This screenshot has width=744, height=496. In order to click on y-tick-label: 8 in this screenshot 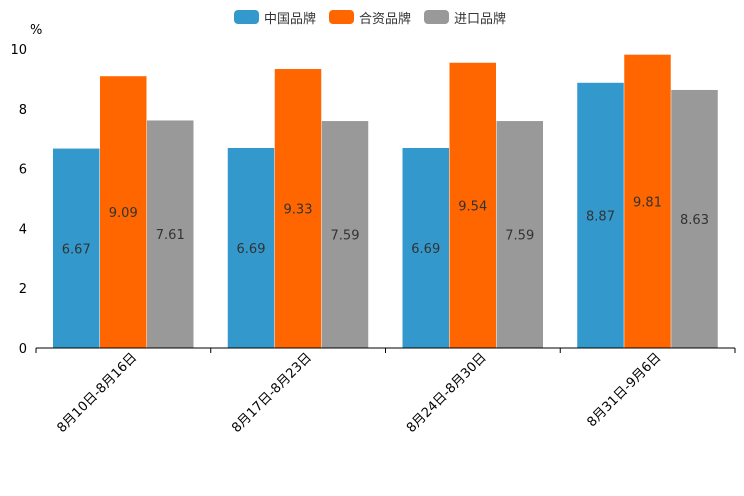, I will do `click(23, 110)`.